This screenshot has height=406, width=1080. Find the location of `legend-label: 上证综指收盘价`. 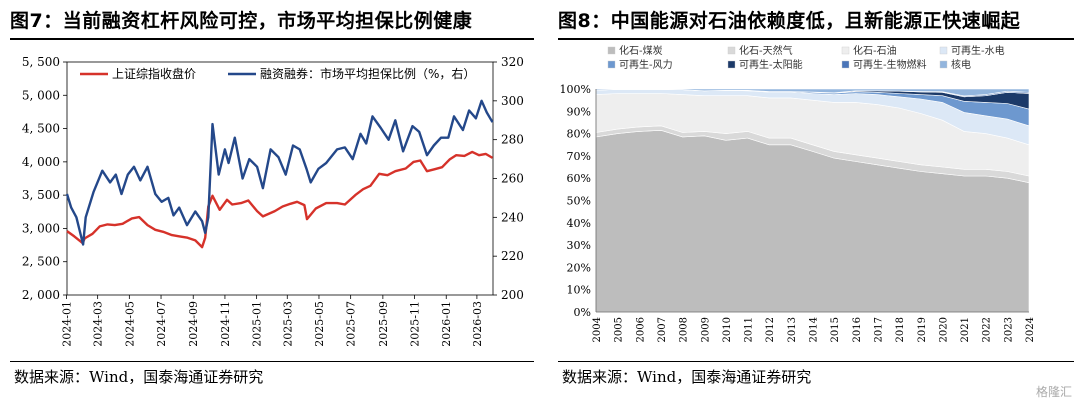

legend-label: 上证综指收盘价 is located at coordinates (154, 73).